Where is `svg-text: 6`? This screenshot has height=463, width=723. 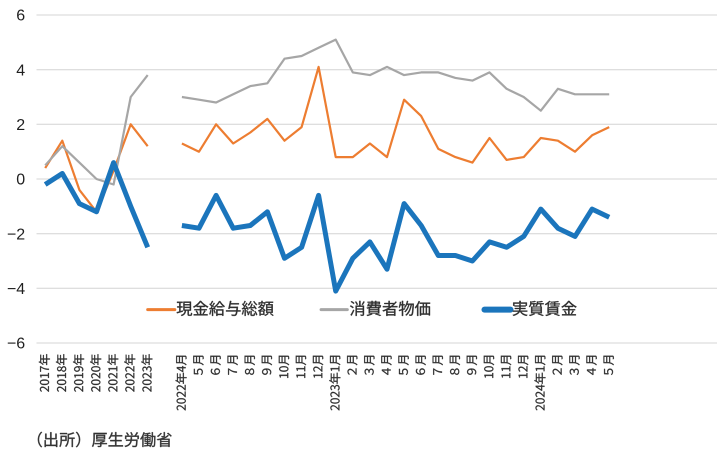 svg-text: 6 is located at coordinates (20, 16).